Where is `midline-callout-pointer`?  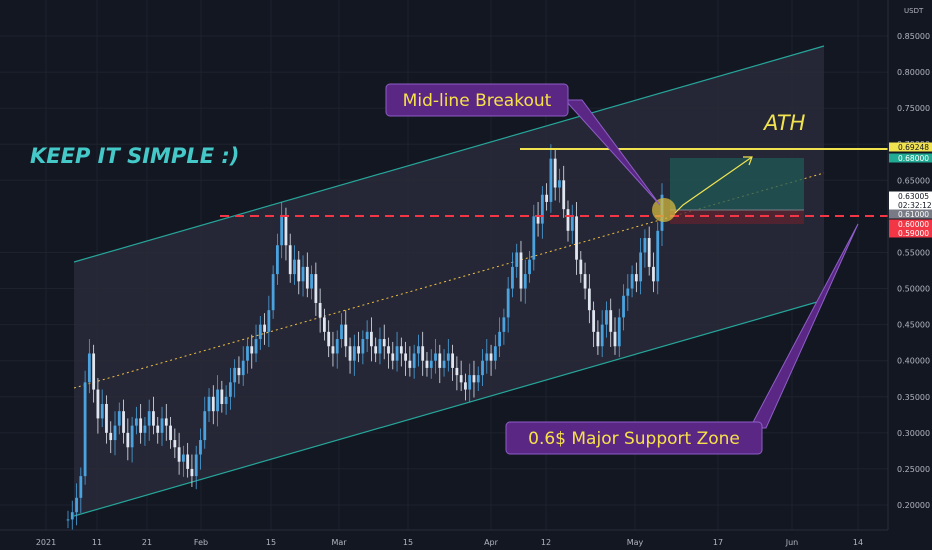
midline-callout-pointer is located at coordinates (612, 152).